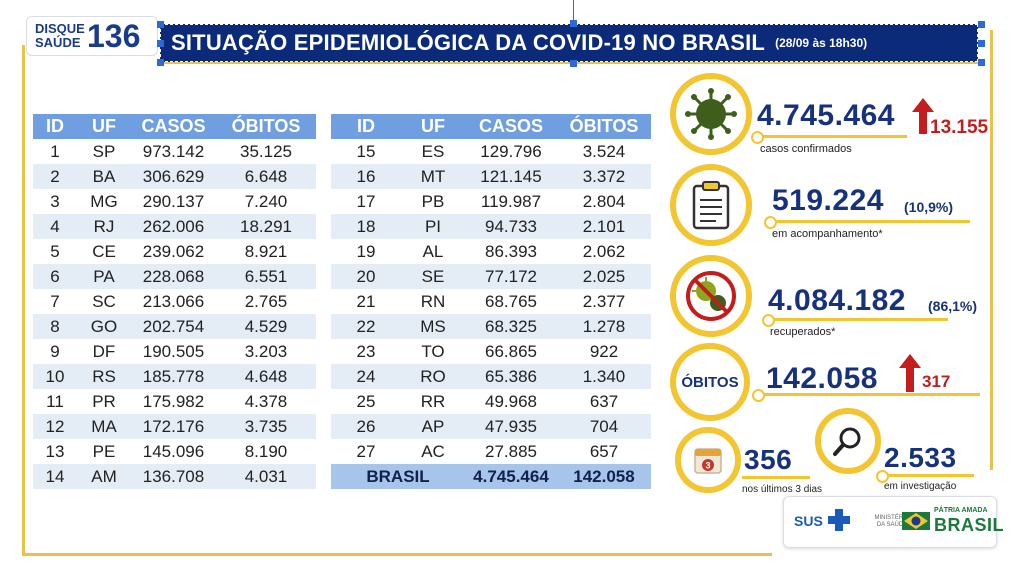 Image resolution: width=1024 pixels, height=565 pixels. Describe the element at coordinates (173, 226) in the screenshot. I see `row-casos: 262.006` at that location.